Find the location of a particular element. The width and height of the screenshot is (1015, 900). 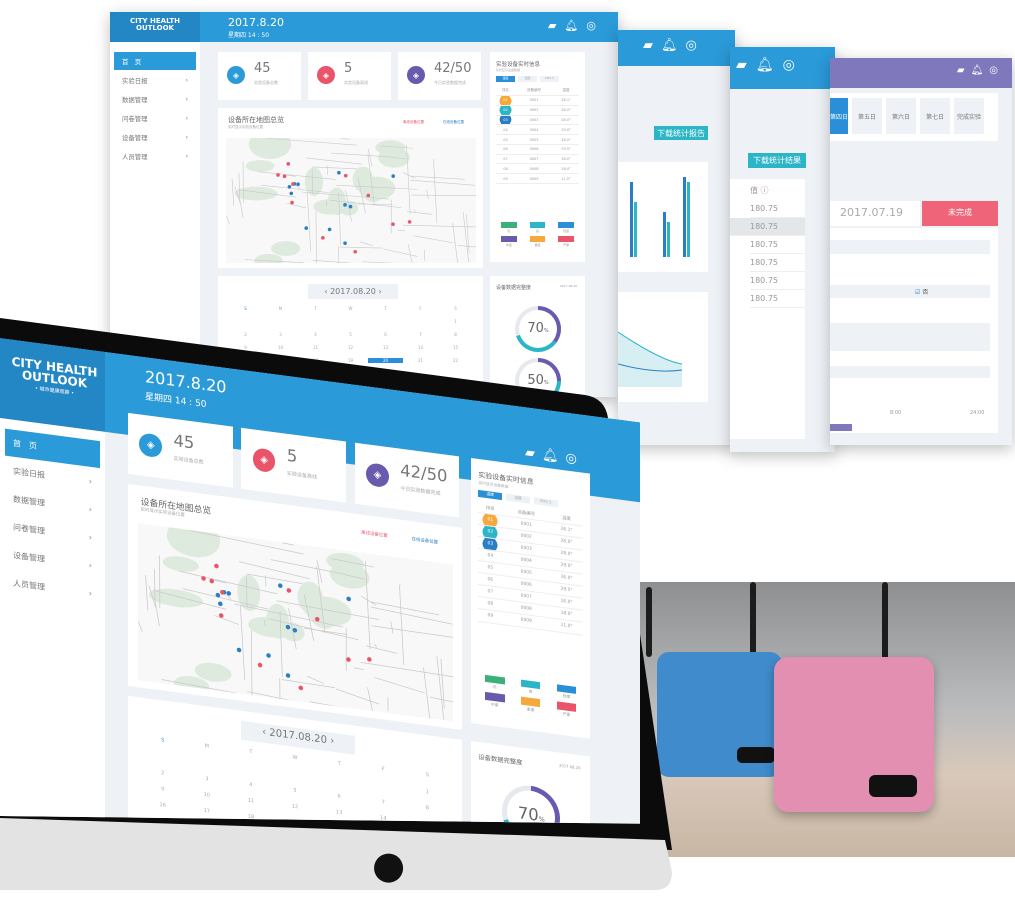

map-card: 设备所在地图总览实时显示实验设备位置离线设备位置在线设备位置 is located at coordinates (295, 607).